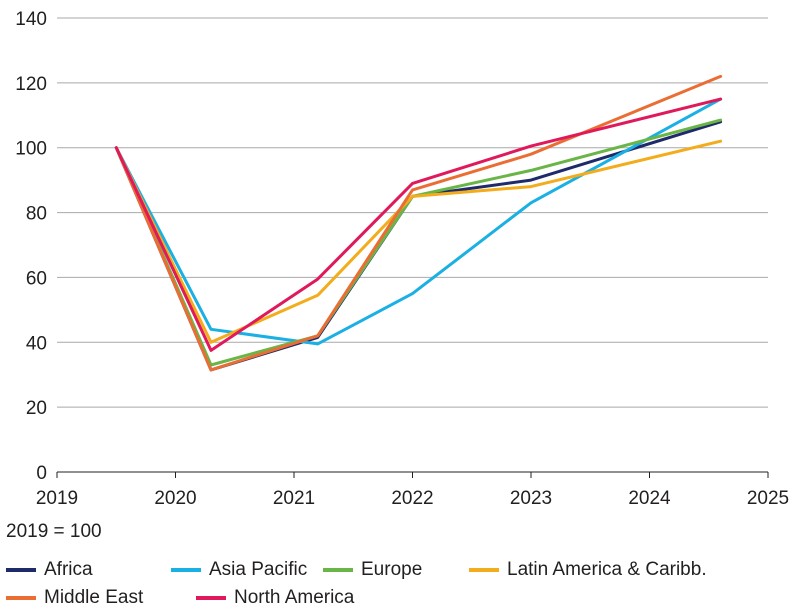  What do you see at coordinates (258, 569) in the screenshot?
I see `legend-label-asia-pacific: Asia Pacific` at bounding box center [258, 569].